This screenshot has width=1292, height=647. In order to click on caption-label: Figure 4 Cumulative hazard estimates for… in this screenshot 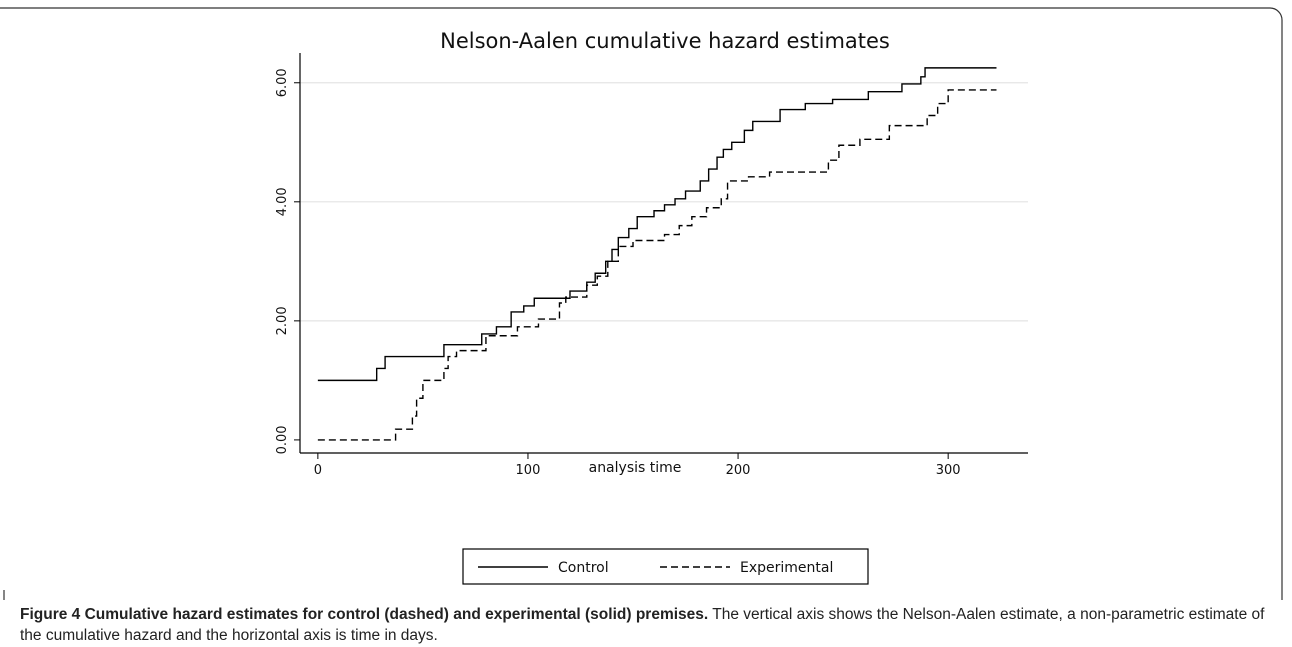, I will do `click(364, 614)`.